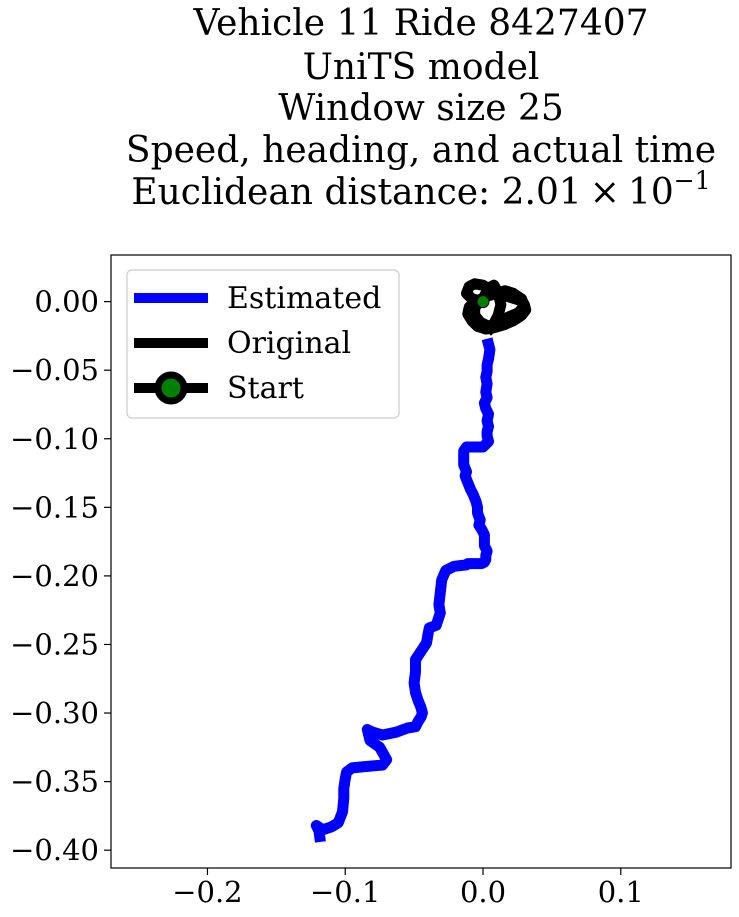 This screenshot has height=917, width=739. What do you see at coordinates (54, 782) in the screenshot?
I see `y-tick-label: −0.35` at bounding box center [54, 782].